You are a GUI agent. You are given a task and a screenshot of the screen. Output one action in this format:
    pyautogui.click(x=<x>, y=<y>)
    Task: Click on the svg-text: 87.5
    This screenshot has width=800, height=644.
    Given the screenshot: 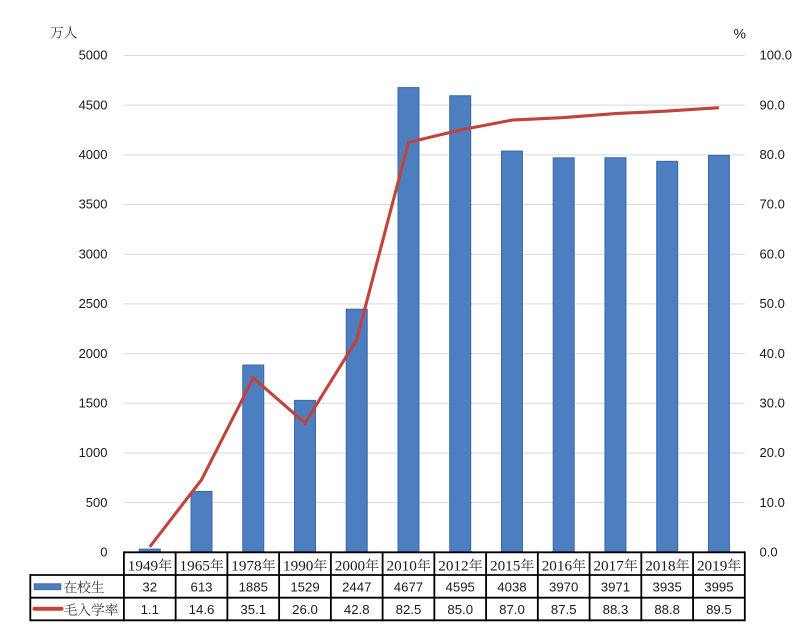 What is the action you would take?
    pyautogui.click(x=564, y=609)
    